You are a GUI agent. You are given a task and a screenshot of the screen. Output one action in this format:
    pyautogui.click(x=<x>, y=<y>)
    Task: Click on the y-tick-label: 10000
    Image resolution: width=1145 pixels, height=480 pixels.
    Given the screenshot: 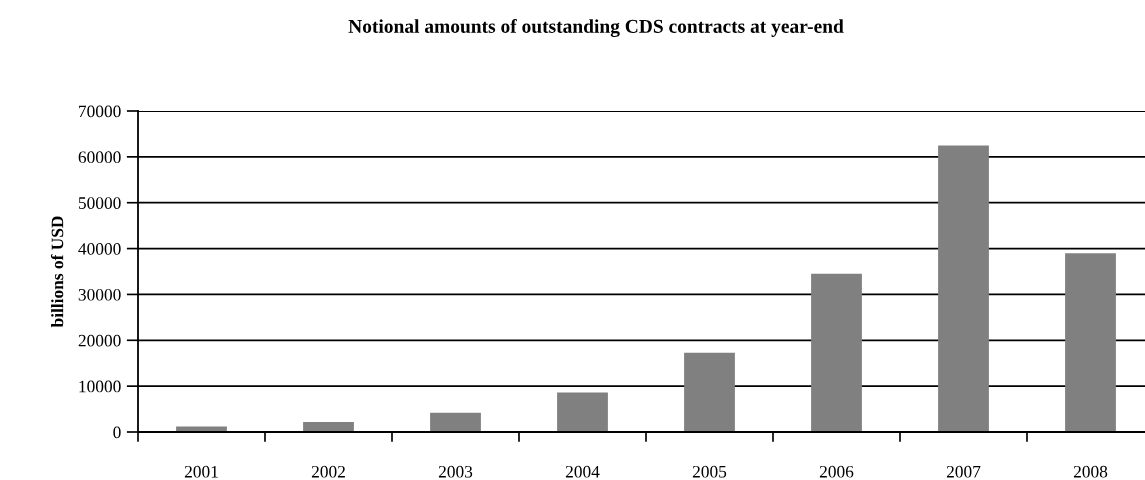 What is the action you would take?
    pyautogui.click(x=100, y=386)
    